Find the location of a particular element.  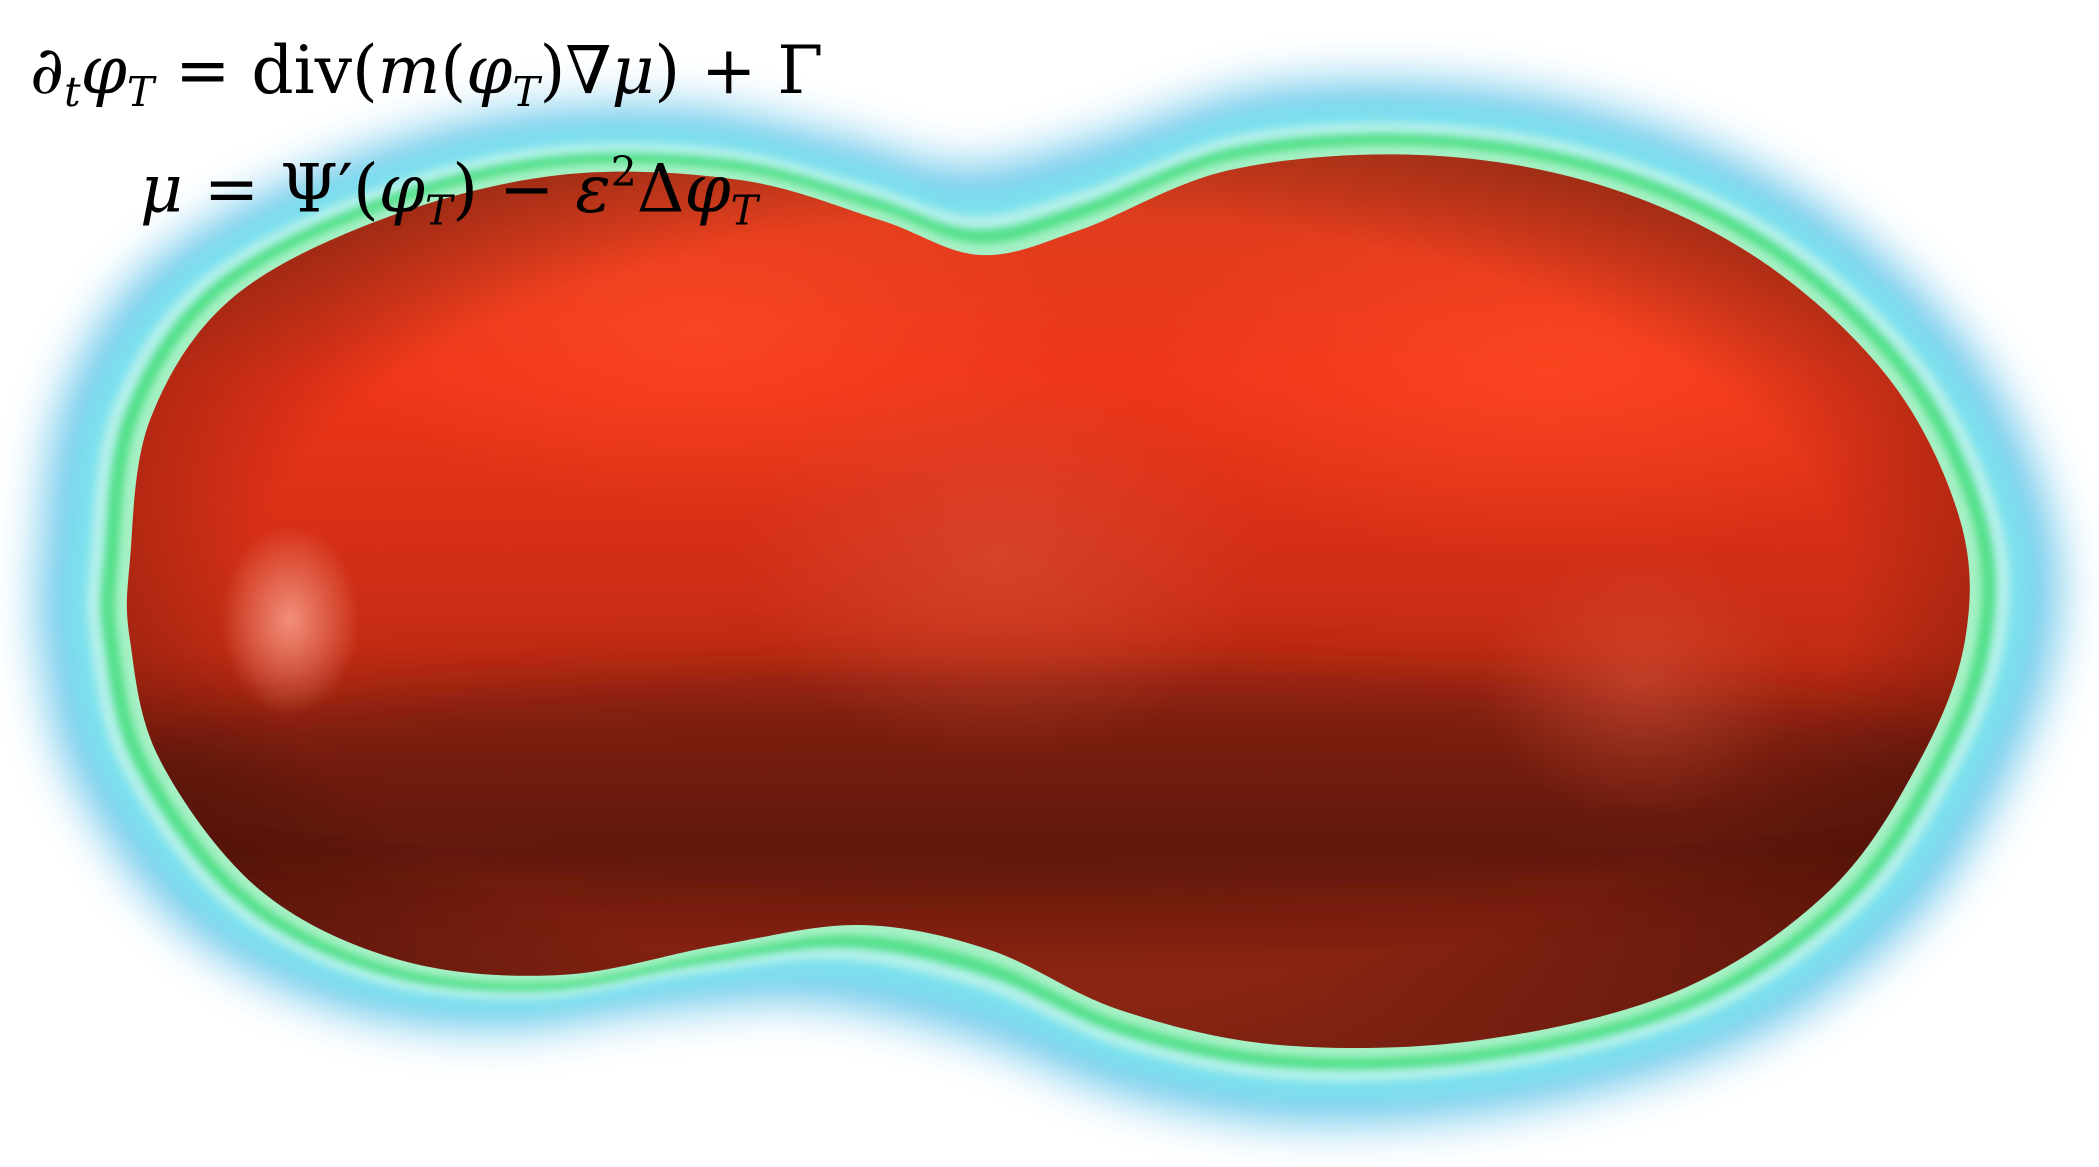

laplacian-symbol: Δ is located at coordinates (660, 189).